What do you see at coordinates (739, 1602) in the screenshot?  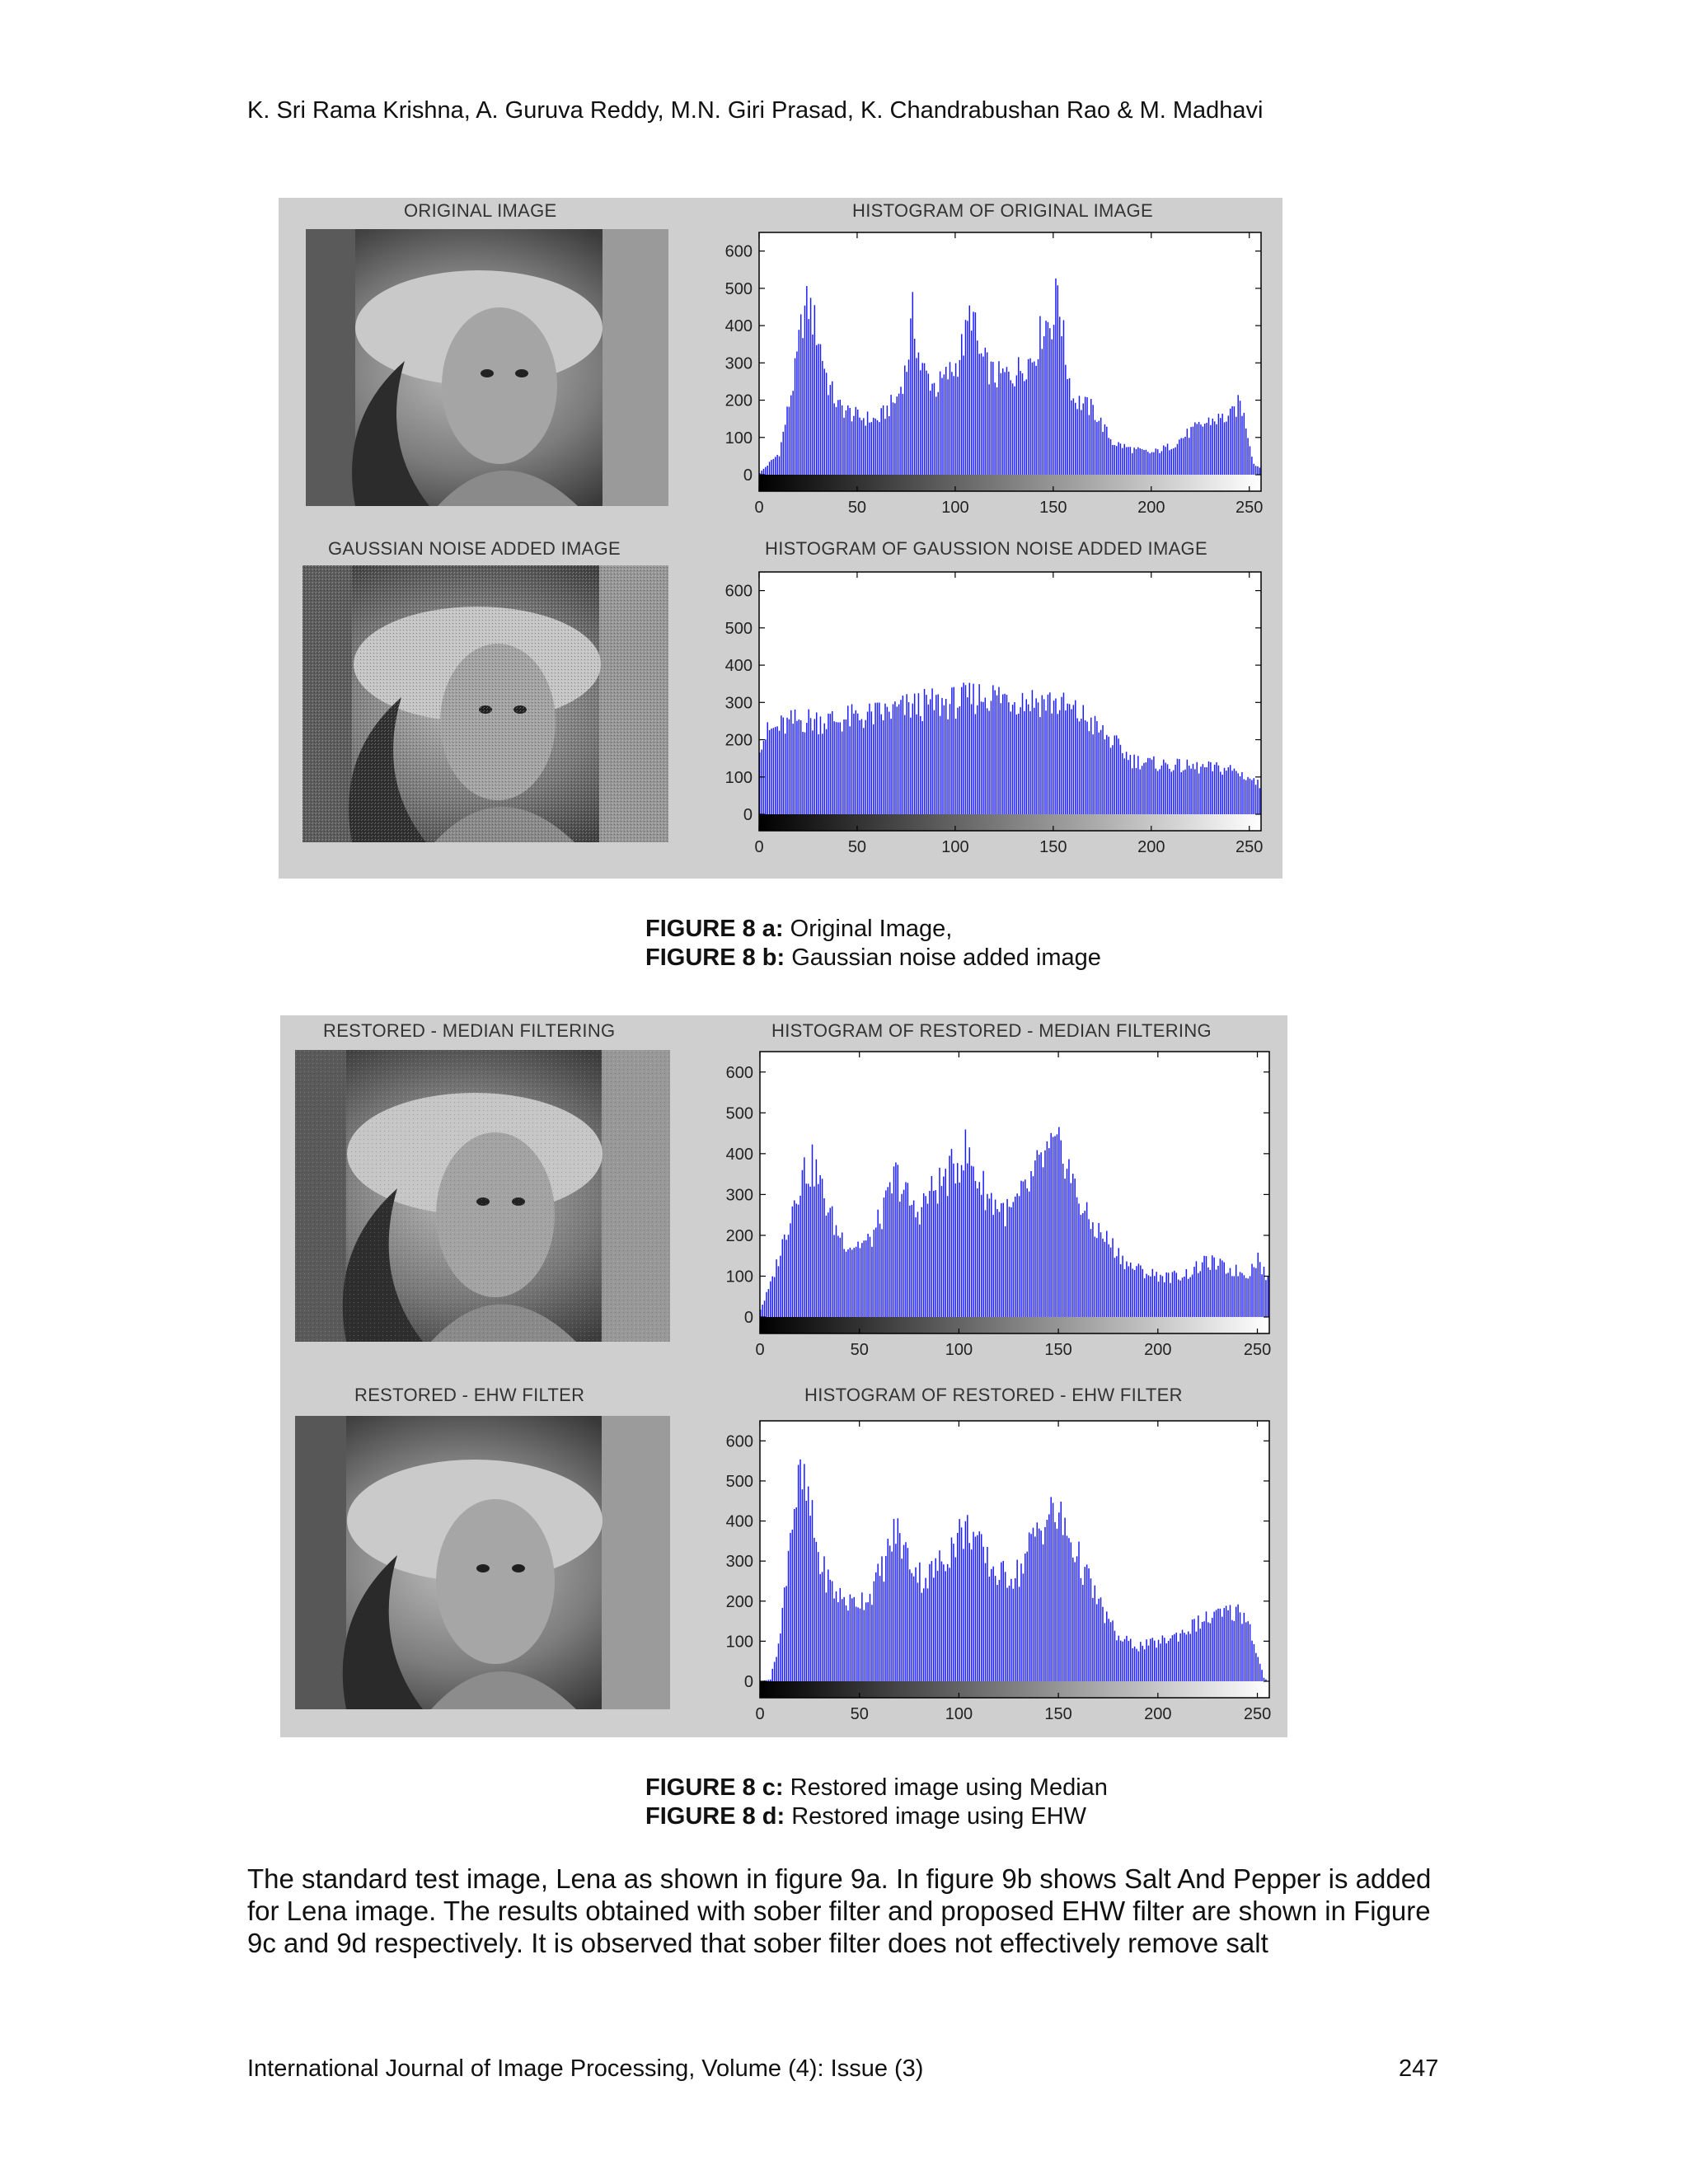 I see `y-tick-label: 200` at bounding box center [739, 1602].